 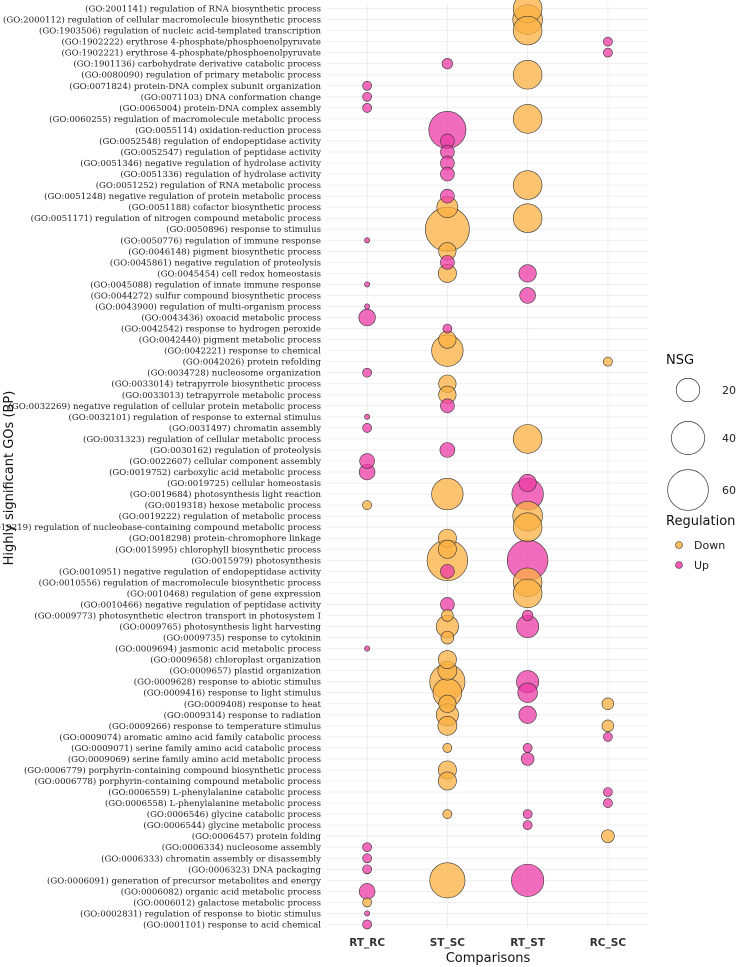 I want to click on y-tick-label: (GO:0043436) oxoacid metabolic process, so click(x=231, y=318).